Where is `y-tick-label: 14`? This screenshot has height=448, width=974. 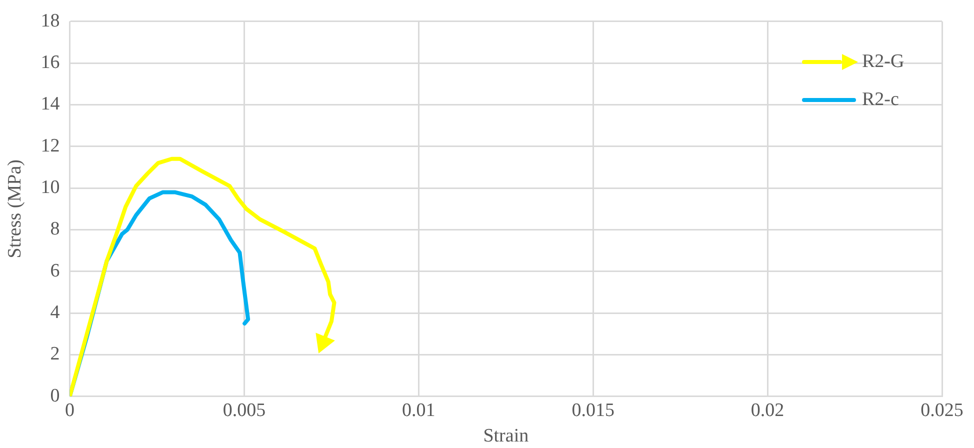
y-tick-label: 14 is located at coordinates (50, 104).